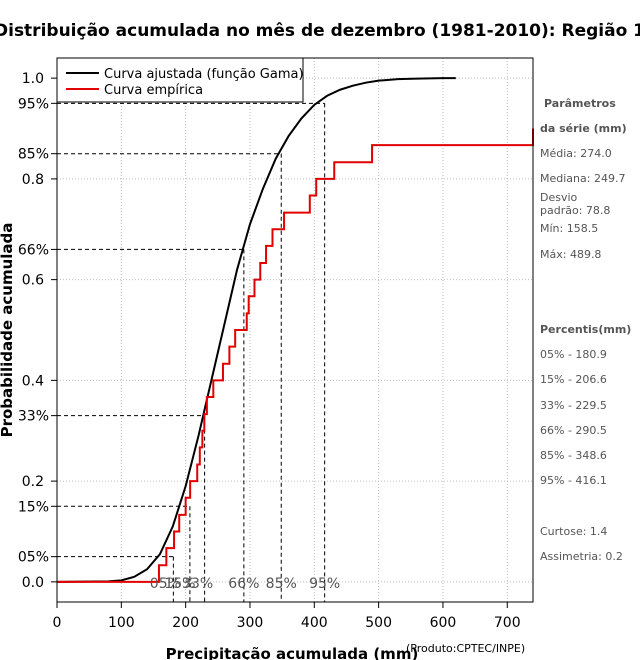 This screenshot has height=660, width=640. What do you see at coordinates (573, 405) in the screenshot?
I see `percentil-33: 33% - 229.5` at bounding box center [573, 405].